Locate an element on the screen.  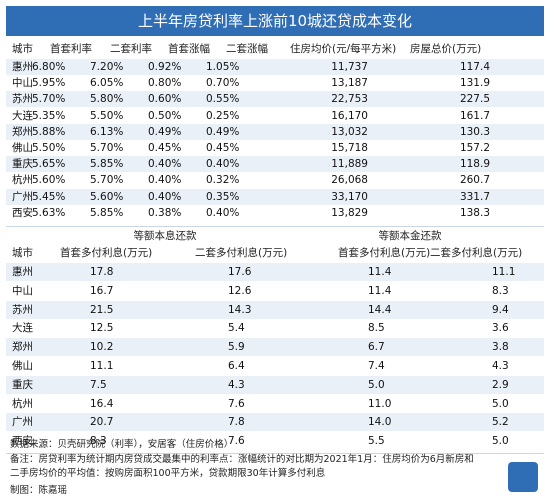
table2-cell: 中山 is located at coordinates (22, 290).